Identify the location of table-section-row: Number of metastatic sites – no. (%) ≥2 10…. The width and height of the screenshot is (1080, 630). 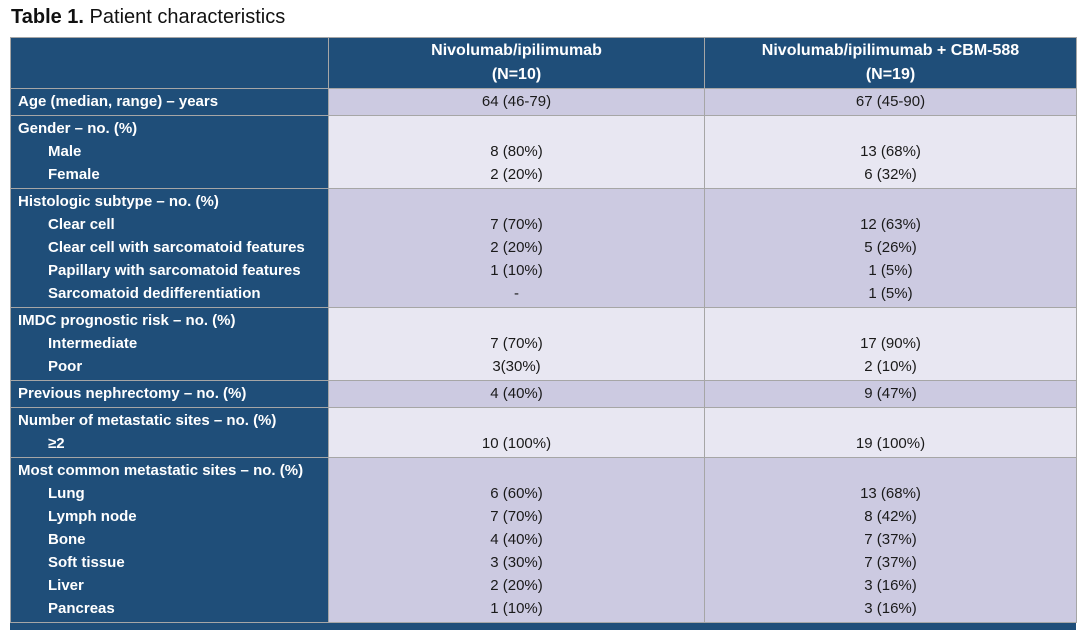
(543, 432).